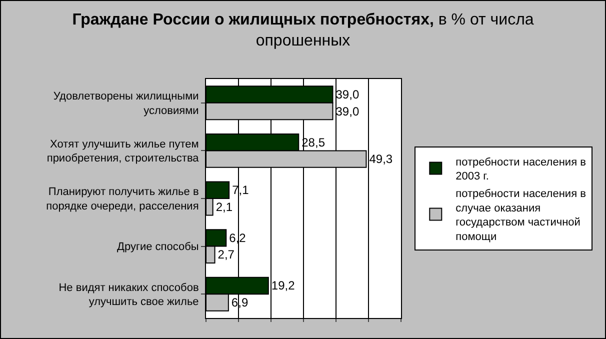  Describe the element at coordinates (521, 215) in the screenshot. I see `legend-label: потребности населения в случае оказания государством частичной помощи` at that location.